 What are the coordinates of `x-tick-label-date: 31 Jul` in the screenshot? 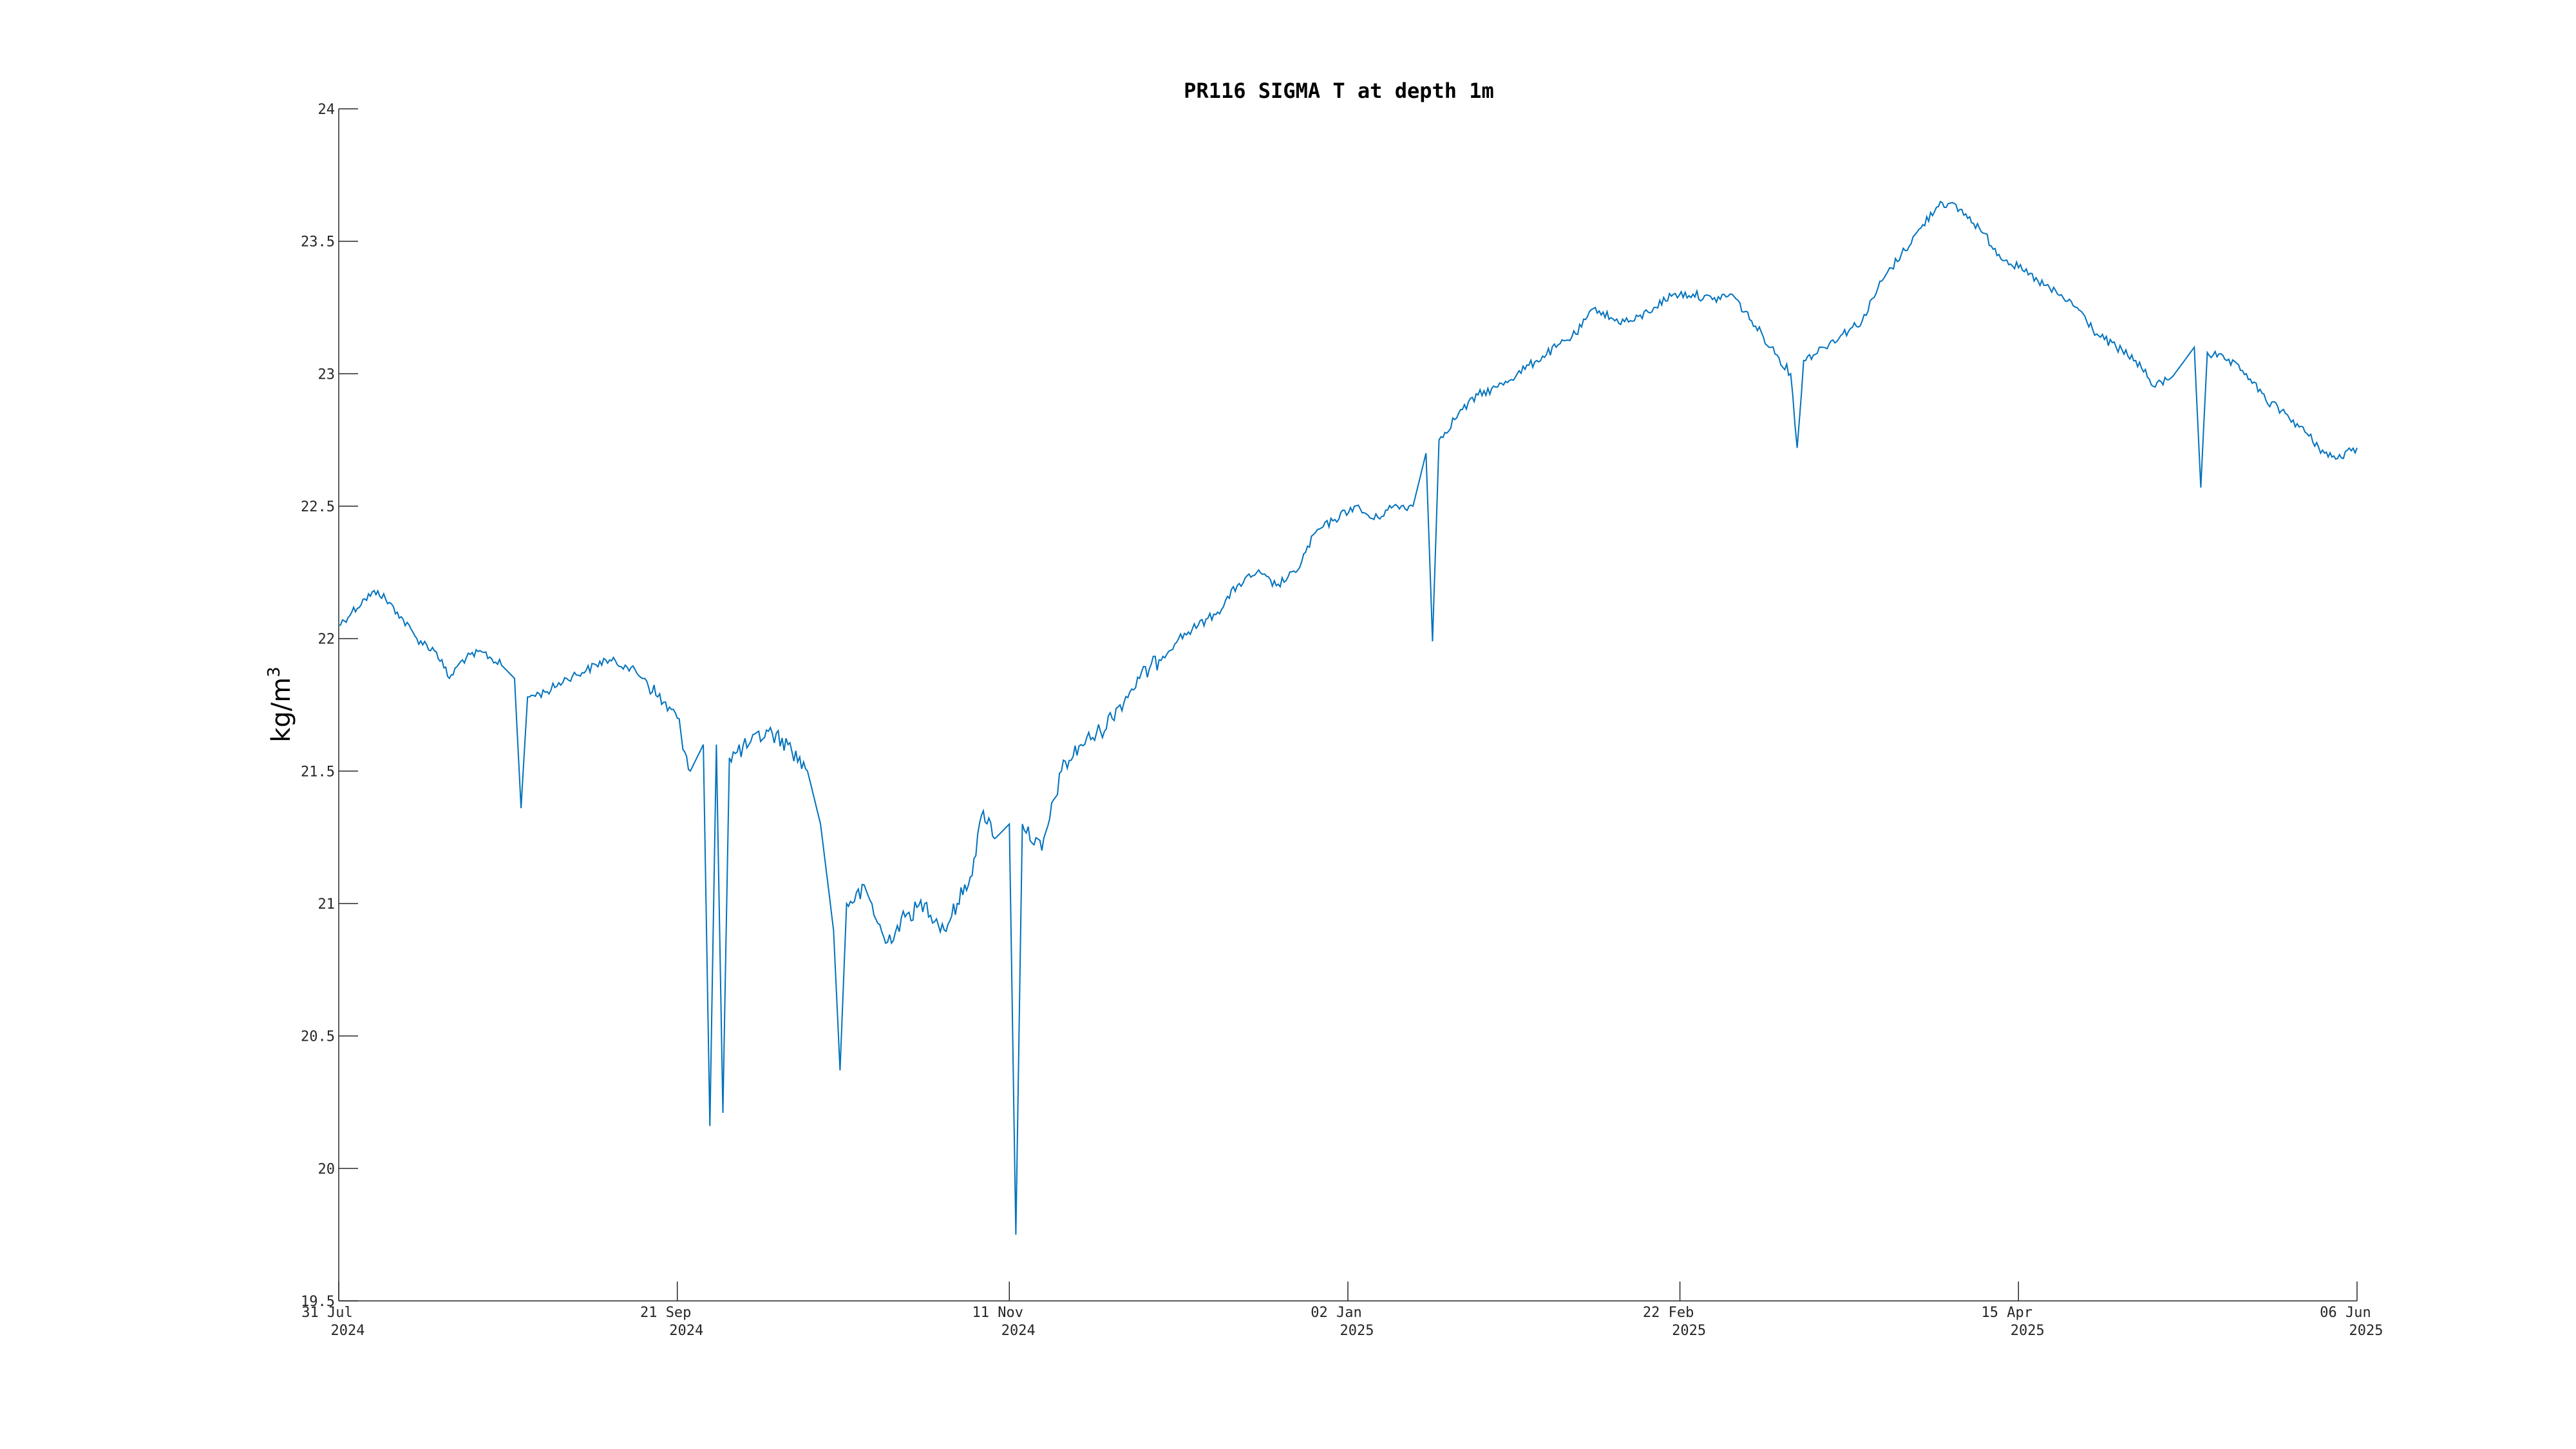 It's located at (326, 1313).